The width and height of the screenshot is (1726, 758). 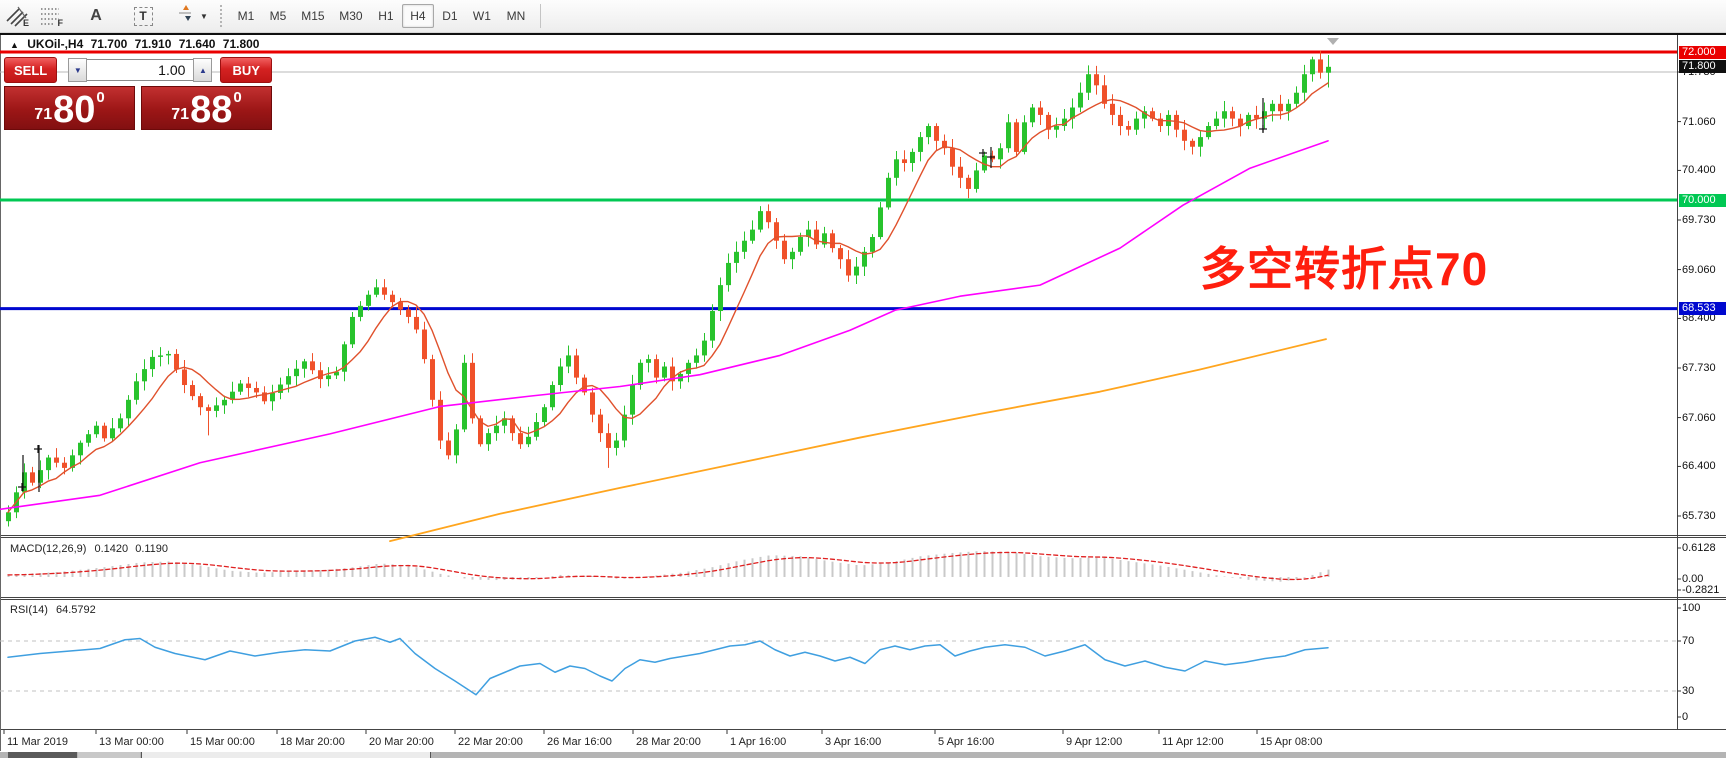 What do you see at coordinates (1699, 121) in the screenshot?
I see `price-tick-label: 71.060` at bounding box center [1699, 121].